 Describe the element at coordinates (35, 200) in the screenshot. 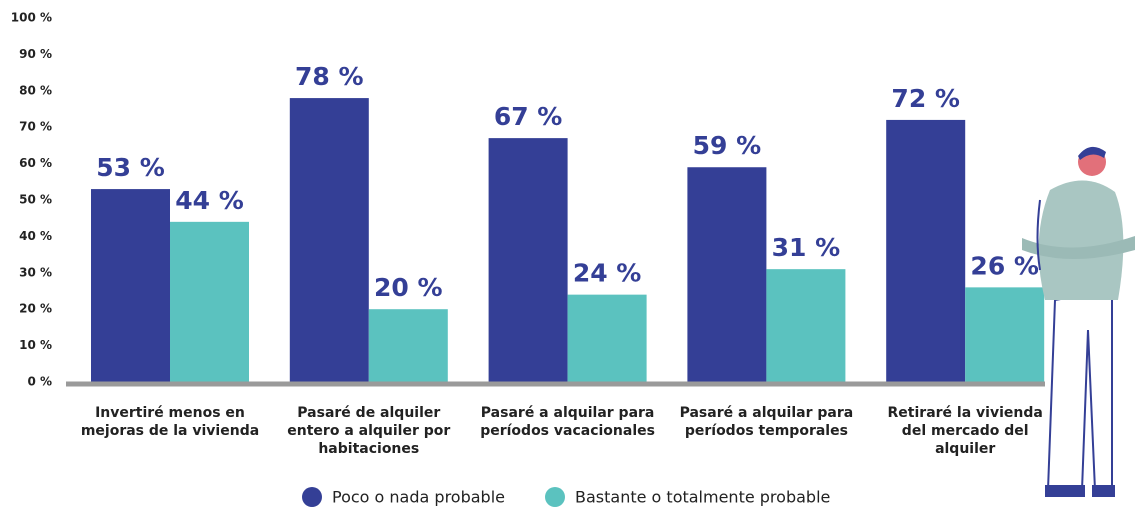

I see `y-tick-label: 50 %` at that location.